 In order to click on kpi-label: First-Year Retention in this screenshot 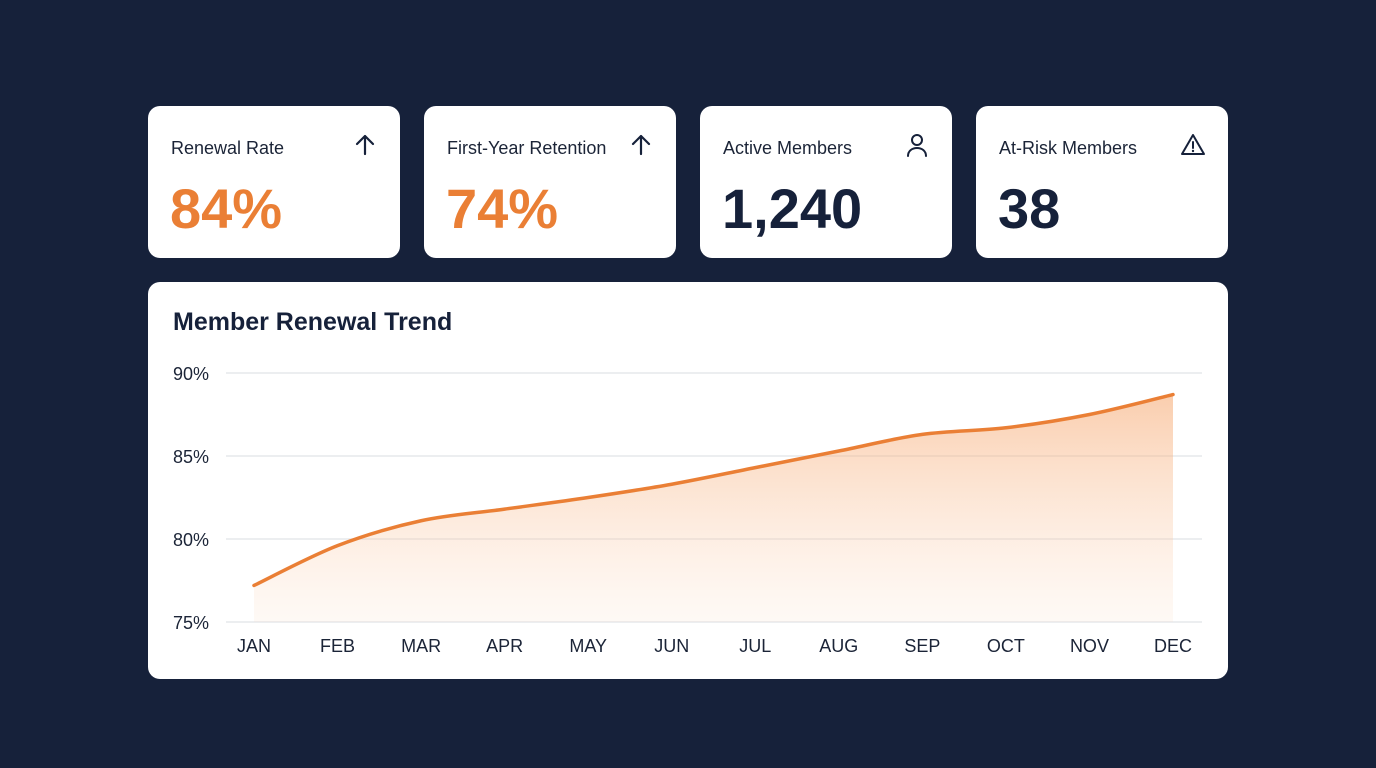, I will do `click(527, 148)`.